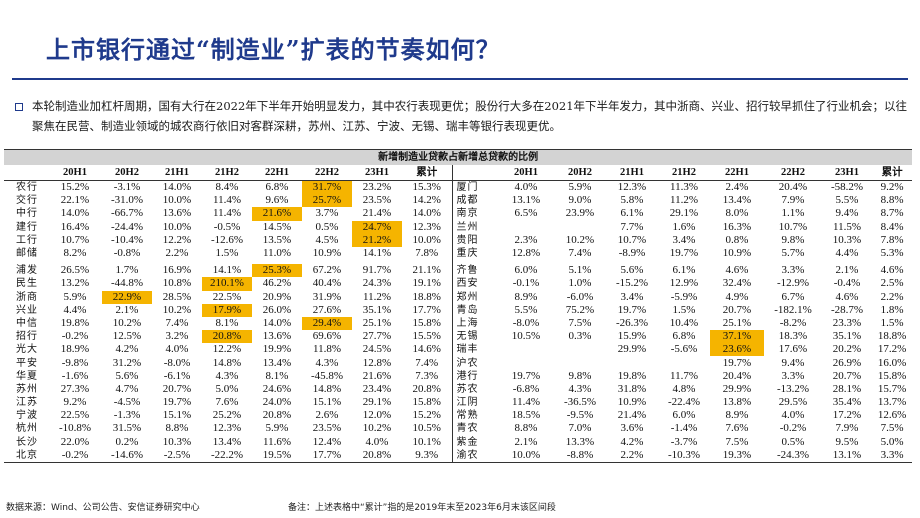 This screenshot has width=920, height=518. Describe the element at coordinates (684, 349) in the screenshot. I see `value-cell: -5.6%` at that location.